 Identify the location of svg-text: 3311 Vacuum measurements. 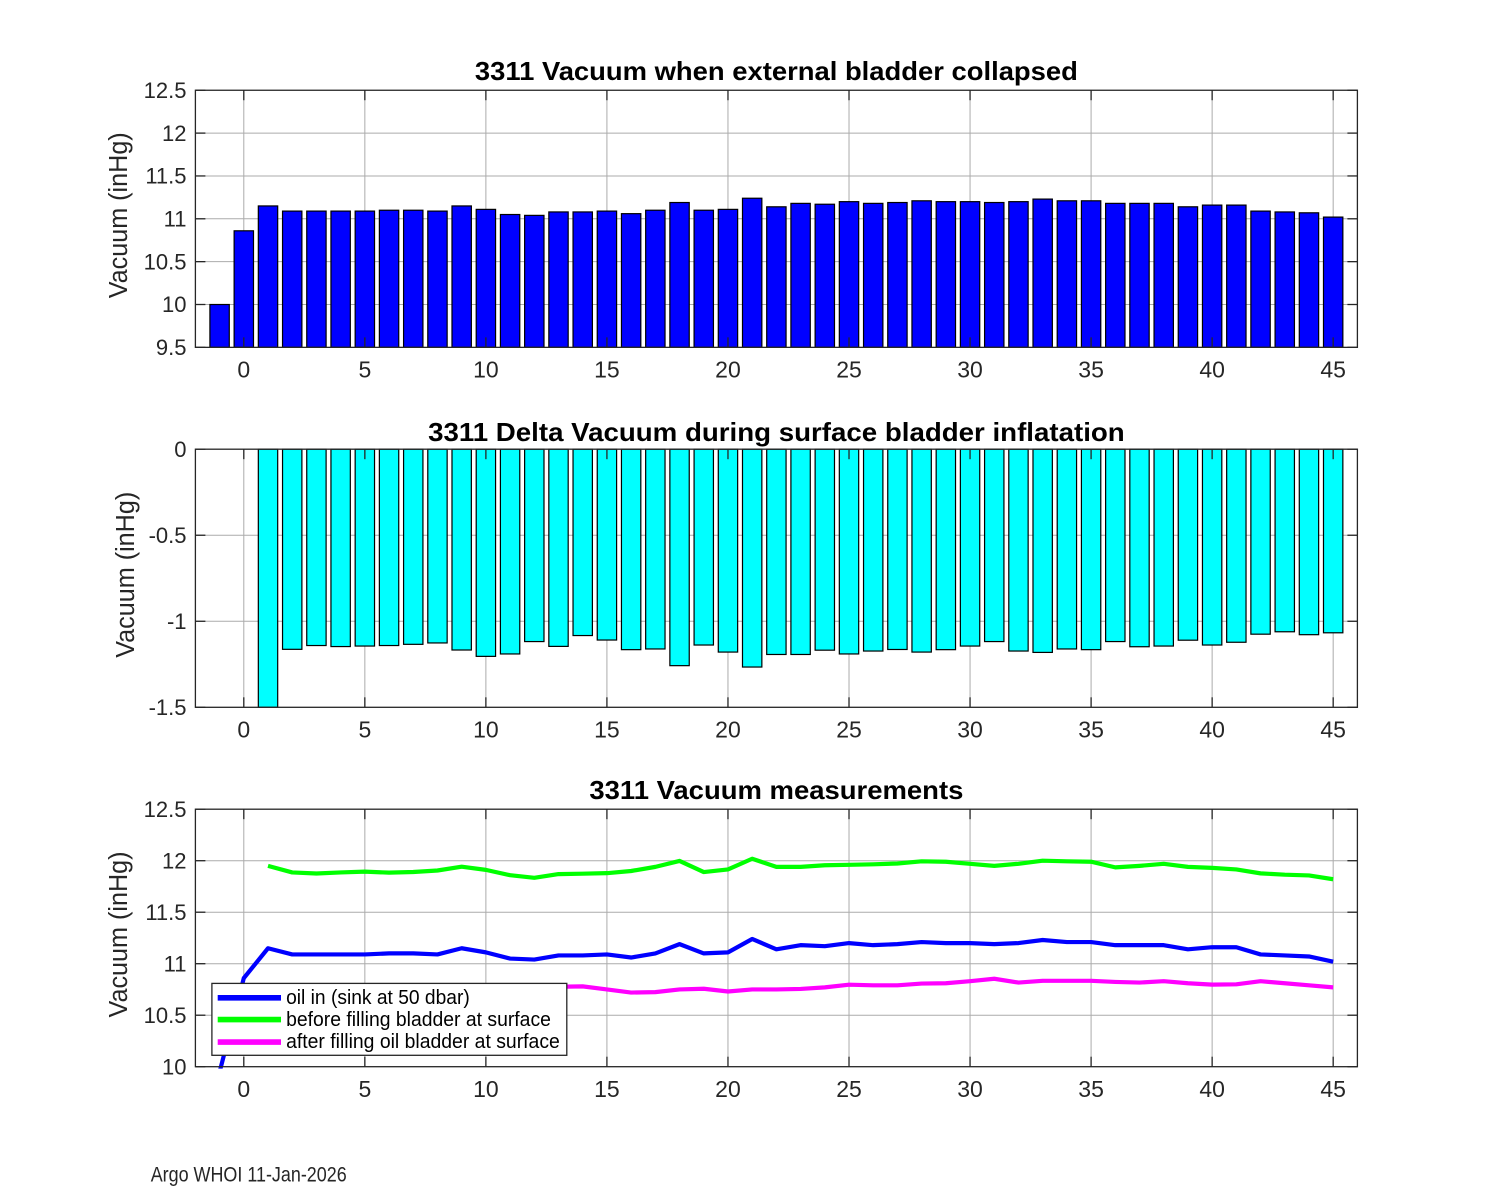
(776, 790).